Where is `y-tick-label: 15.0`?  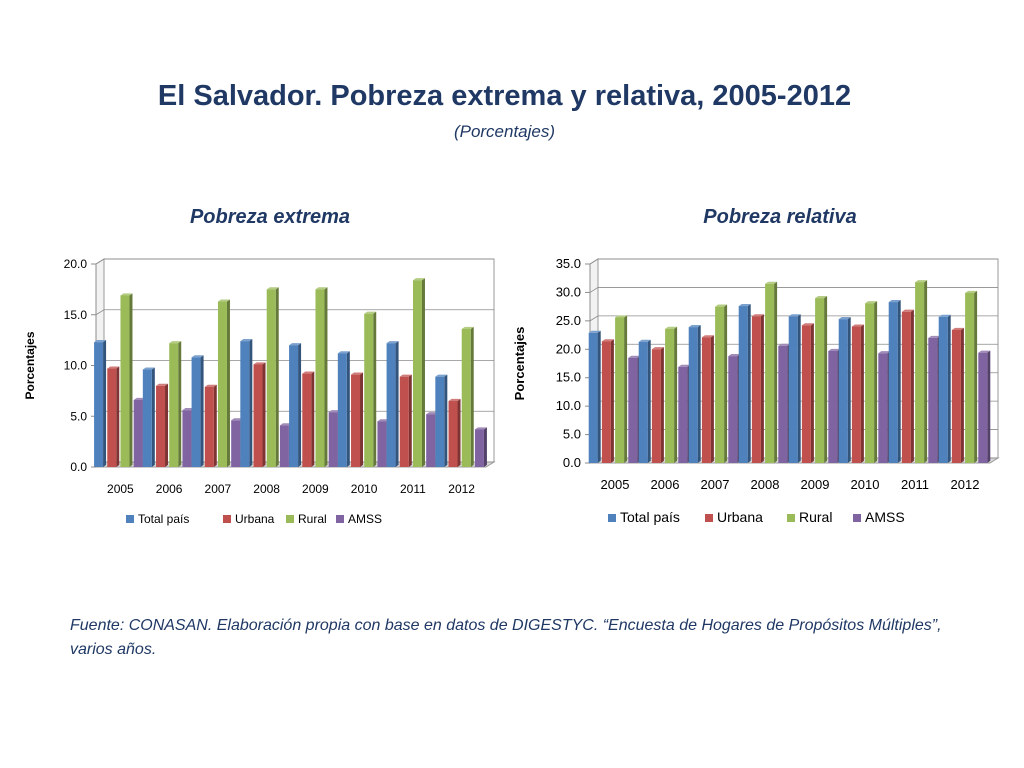
y-tick-label: 15.0 is located at coordinates (76, 315).